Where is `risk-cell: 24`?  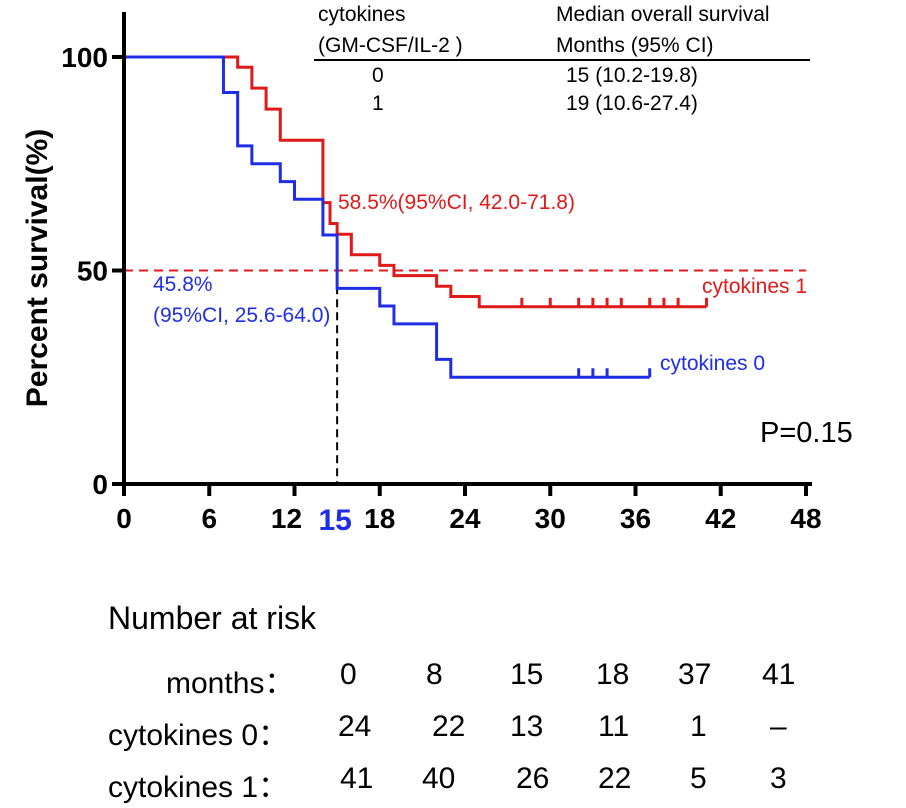
risk-cell: 24 is located at coordinates (355, 726).